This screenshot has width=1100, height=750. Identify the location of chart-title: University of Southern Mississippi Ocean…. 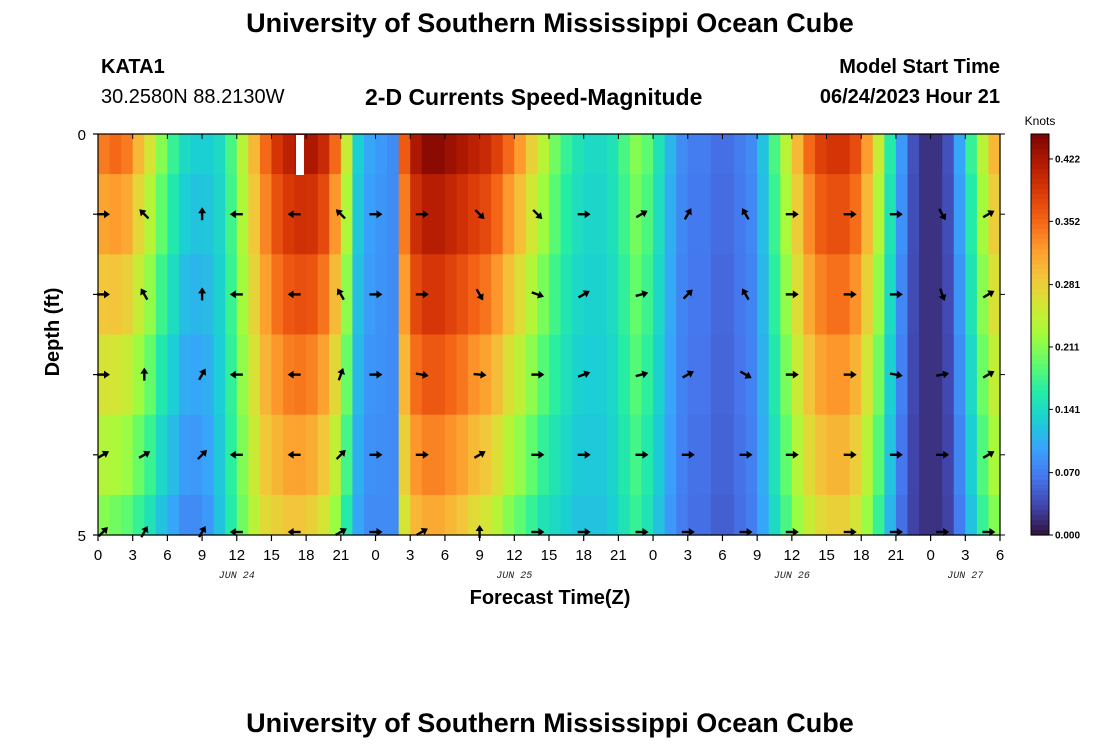
(550, 23).